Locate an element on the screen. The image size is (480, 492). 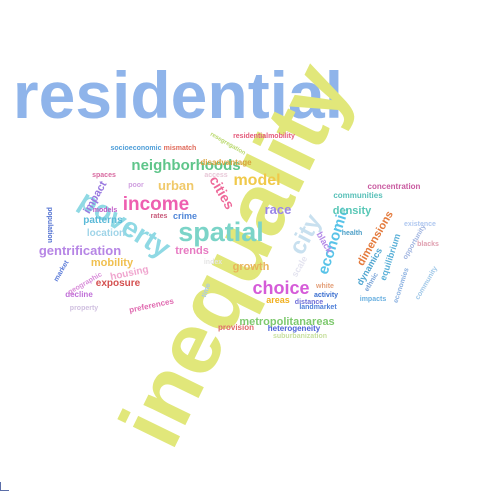
word: model is located at coordinates (256, 180).